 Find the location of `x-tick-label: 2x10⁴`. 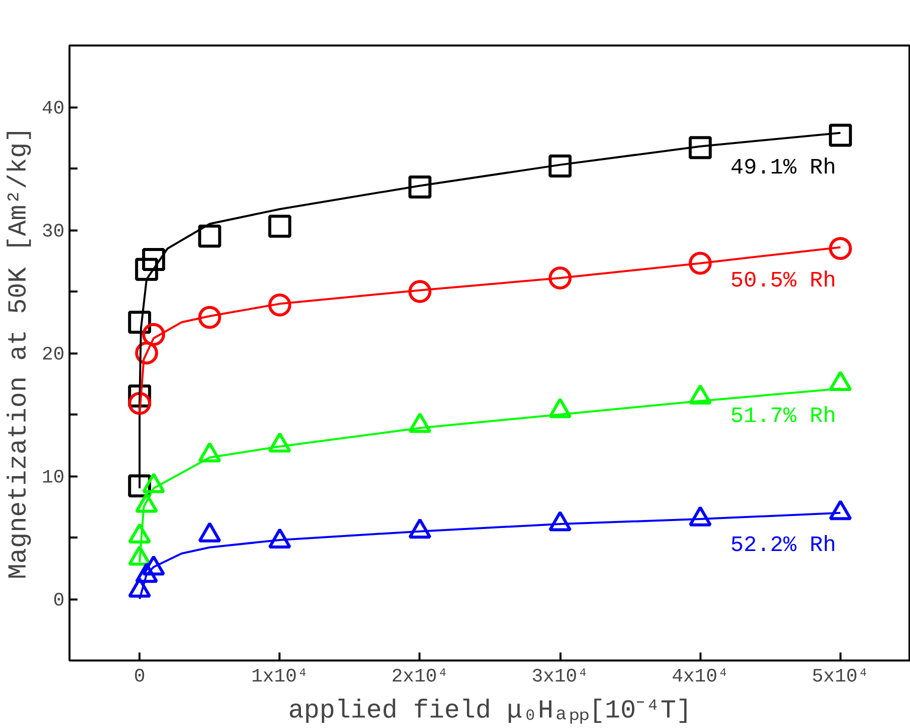

x-tick-label: 2x10⁴ is located at coordinates (419, 677).